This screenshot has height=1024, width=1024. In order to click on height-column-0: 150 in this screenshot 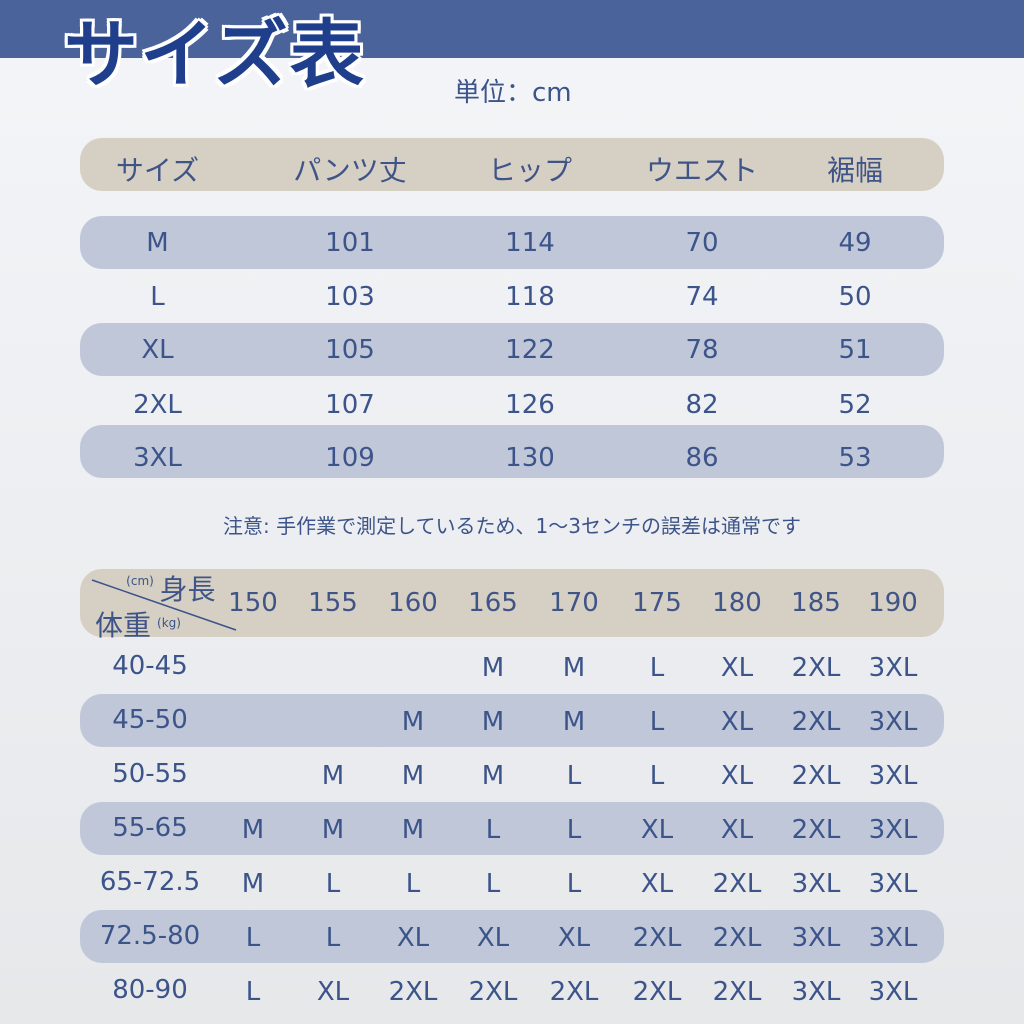, I will do `click(253, 603)`.